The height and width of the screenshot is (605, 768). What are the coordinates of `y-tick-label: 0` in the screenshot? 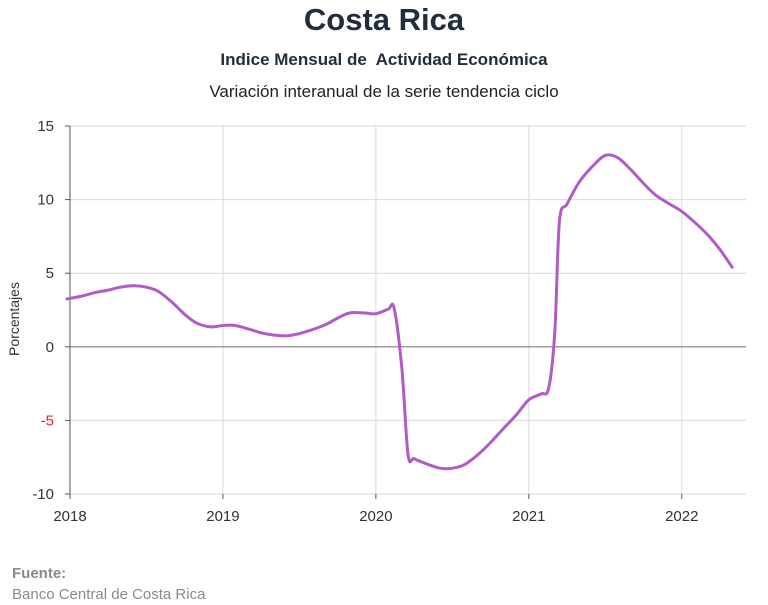 It's located at (50, 347).